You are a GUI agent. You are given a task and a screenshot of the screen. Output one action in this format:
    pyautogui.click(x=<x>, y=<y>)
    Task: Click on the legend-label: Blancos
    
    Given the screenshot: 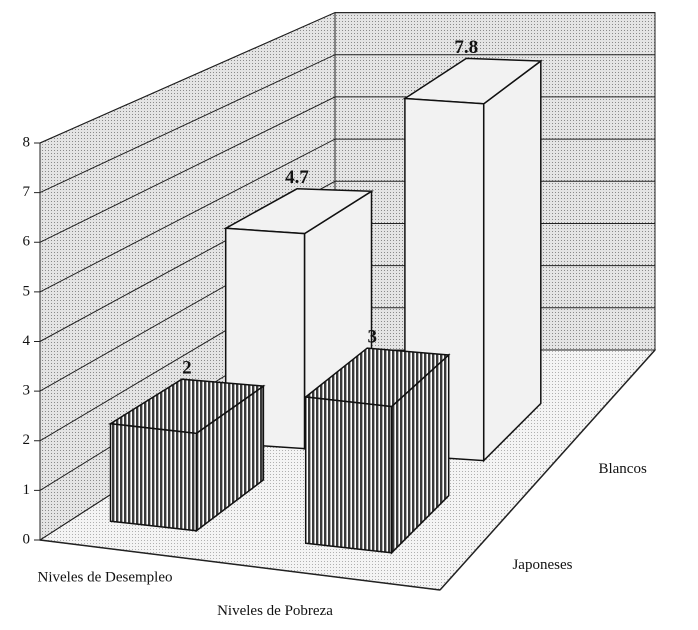 What is the action you would take?
    pyautogui.click(x=622, y=469)
    